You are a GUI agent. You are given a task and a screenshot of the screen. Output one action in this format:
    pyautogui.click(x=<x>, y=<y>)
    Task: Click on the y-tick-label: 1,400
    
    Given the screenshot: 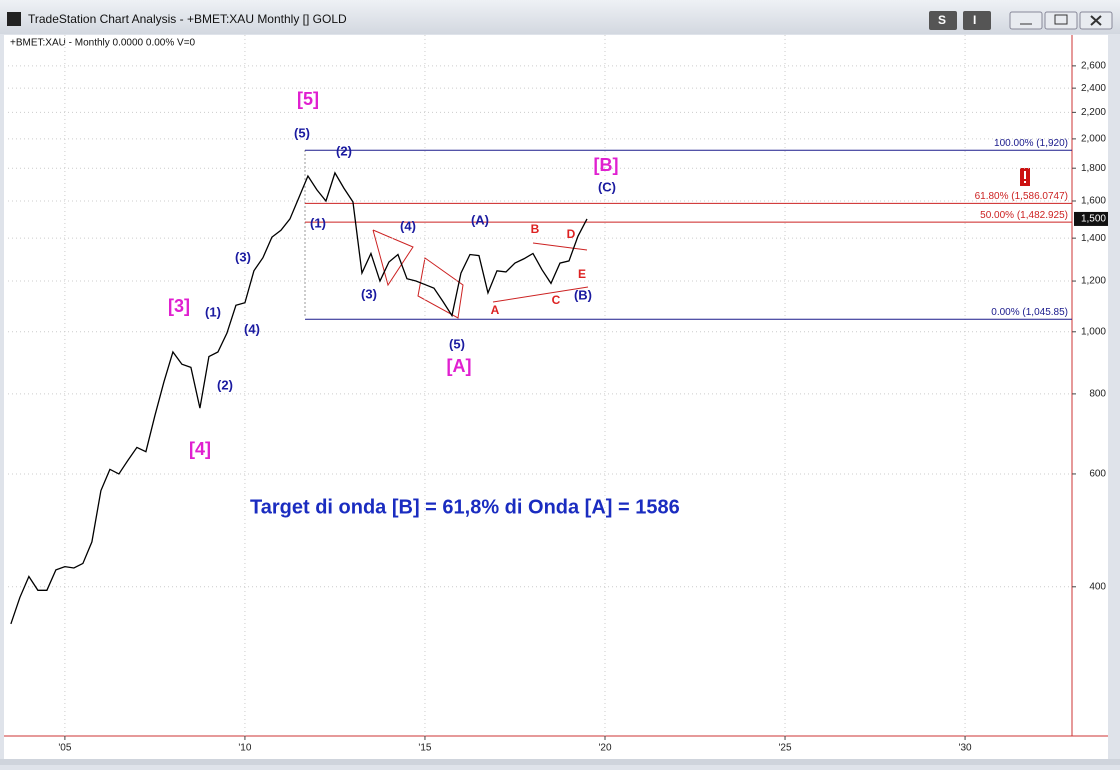 What is the action you would take?
    pyautogui.click(x=1093, y=238)
    